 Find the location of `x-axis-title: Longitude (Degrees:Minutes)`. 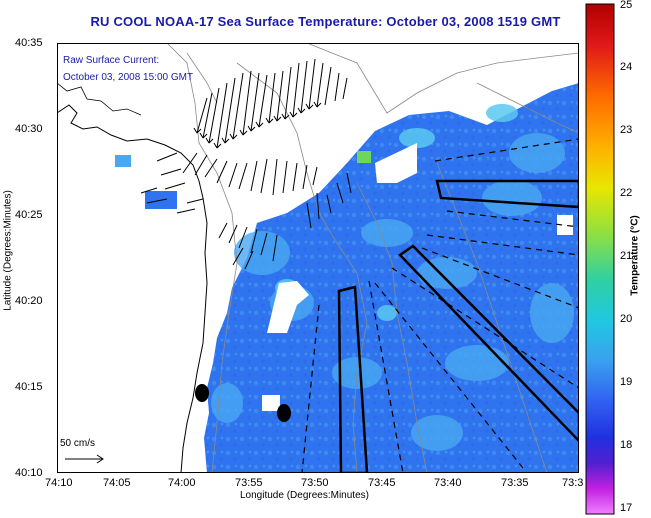

x-axis-title: Longitude (Degrees:Minutes) is located at coordinates (304, 495).